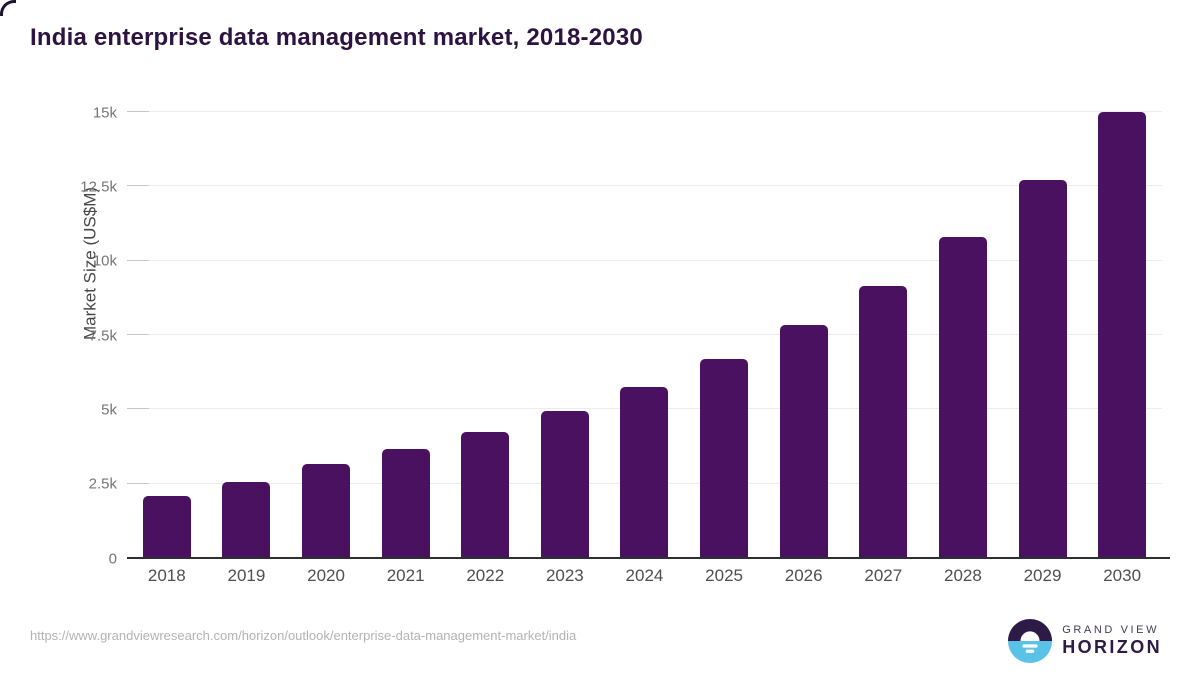  I want to click on bar-2029, so click(1042, 369).